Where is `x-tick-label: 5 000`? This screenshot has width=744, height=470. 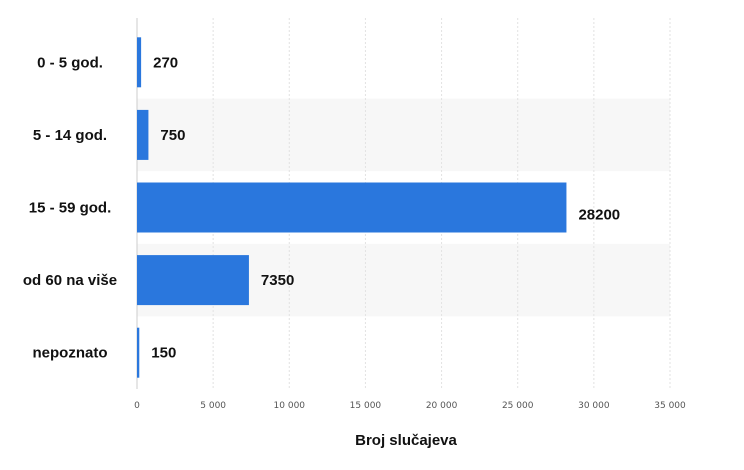 x-tick-label: 5 000 is located at coordinates (213, 406).